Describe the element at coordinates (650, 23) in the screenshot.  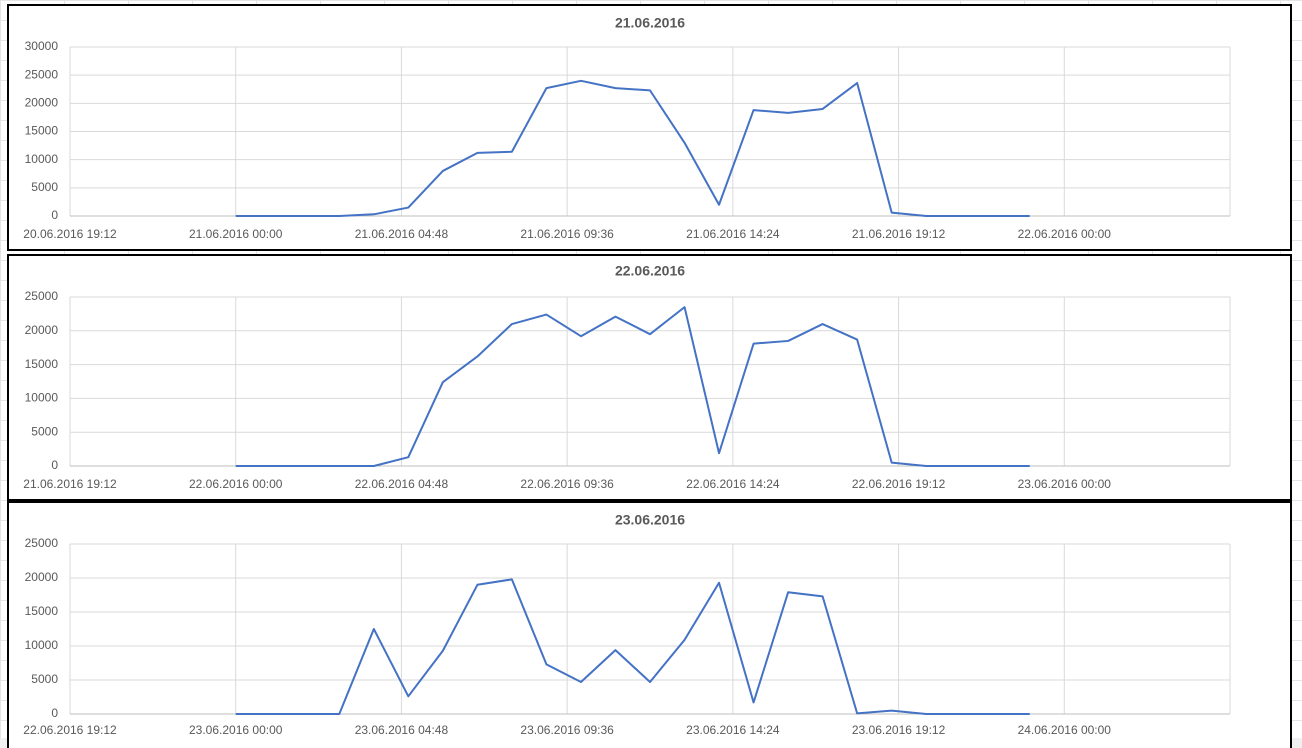
I see `chart-title: 21.06.2016` at that location.